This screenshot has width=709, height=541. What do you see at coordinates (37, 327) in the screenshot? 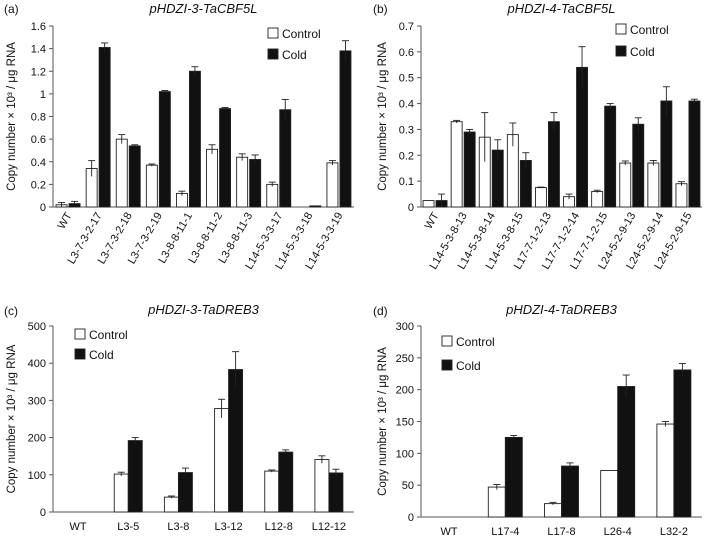
I see `y-tick-label: 500` at bounding box center [37, 327].